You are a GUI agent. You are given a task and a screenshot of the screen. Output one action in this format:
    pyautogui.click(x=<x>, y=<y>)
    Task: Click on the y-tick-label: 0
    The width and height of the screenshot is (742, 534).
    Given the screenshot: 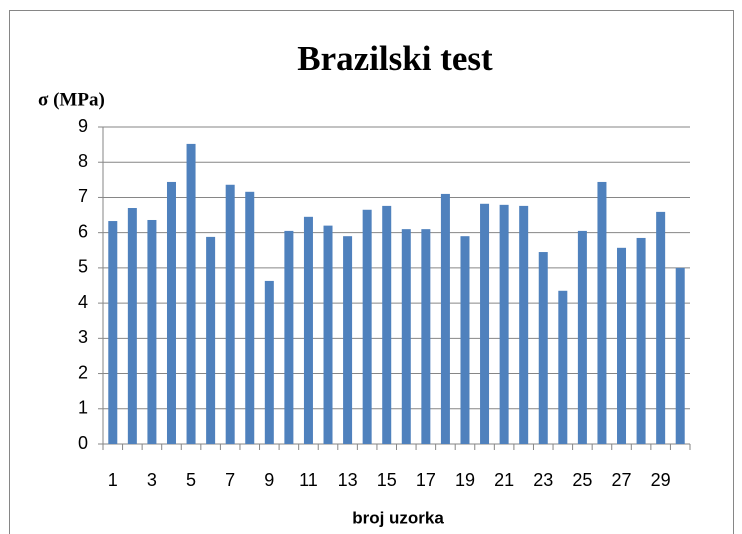 What is the action you would take?
    pyautogui.click(x=83, y=443)
    